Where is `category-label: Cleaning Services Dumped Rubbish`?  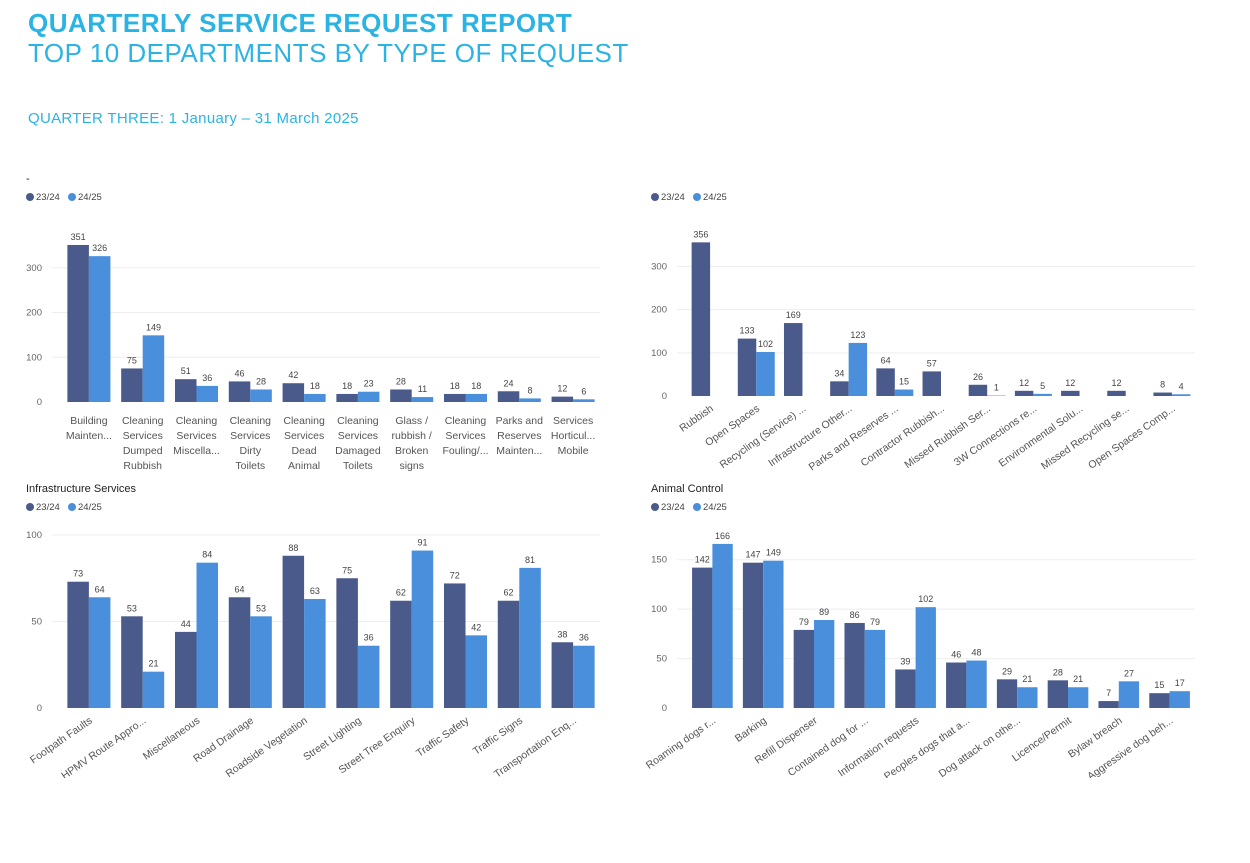 category-label: Cleaning Services Dumped Rubbish is located at coordinates (143, 443).